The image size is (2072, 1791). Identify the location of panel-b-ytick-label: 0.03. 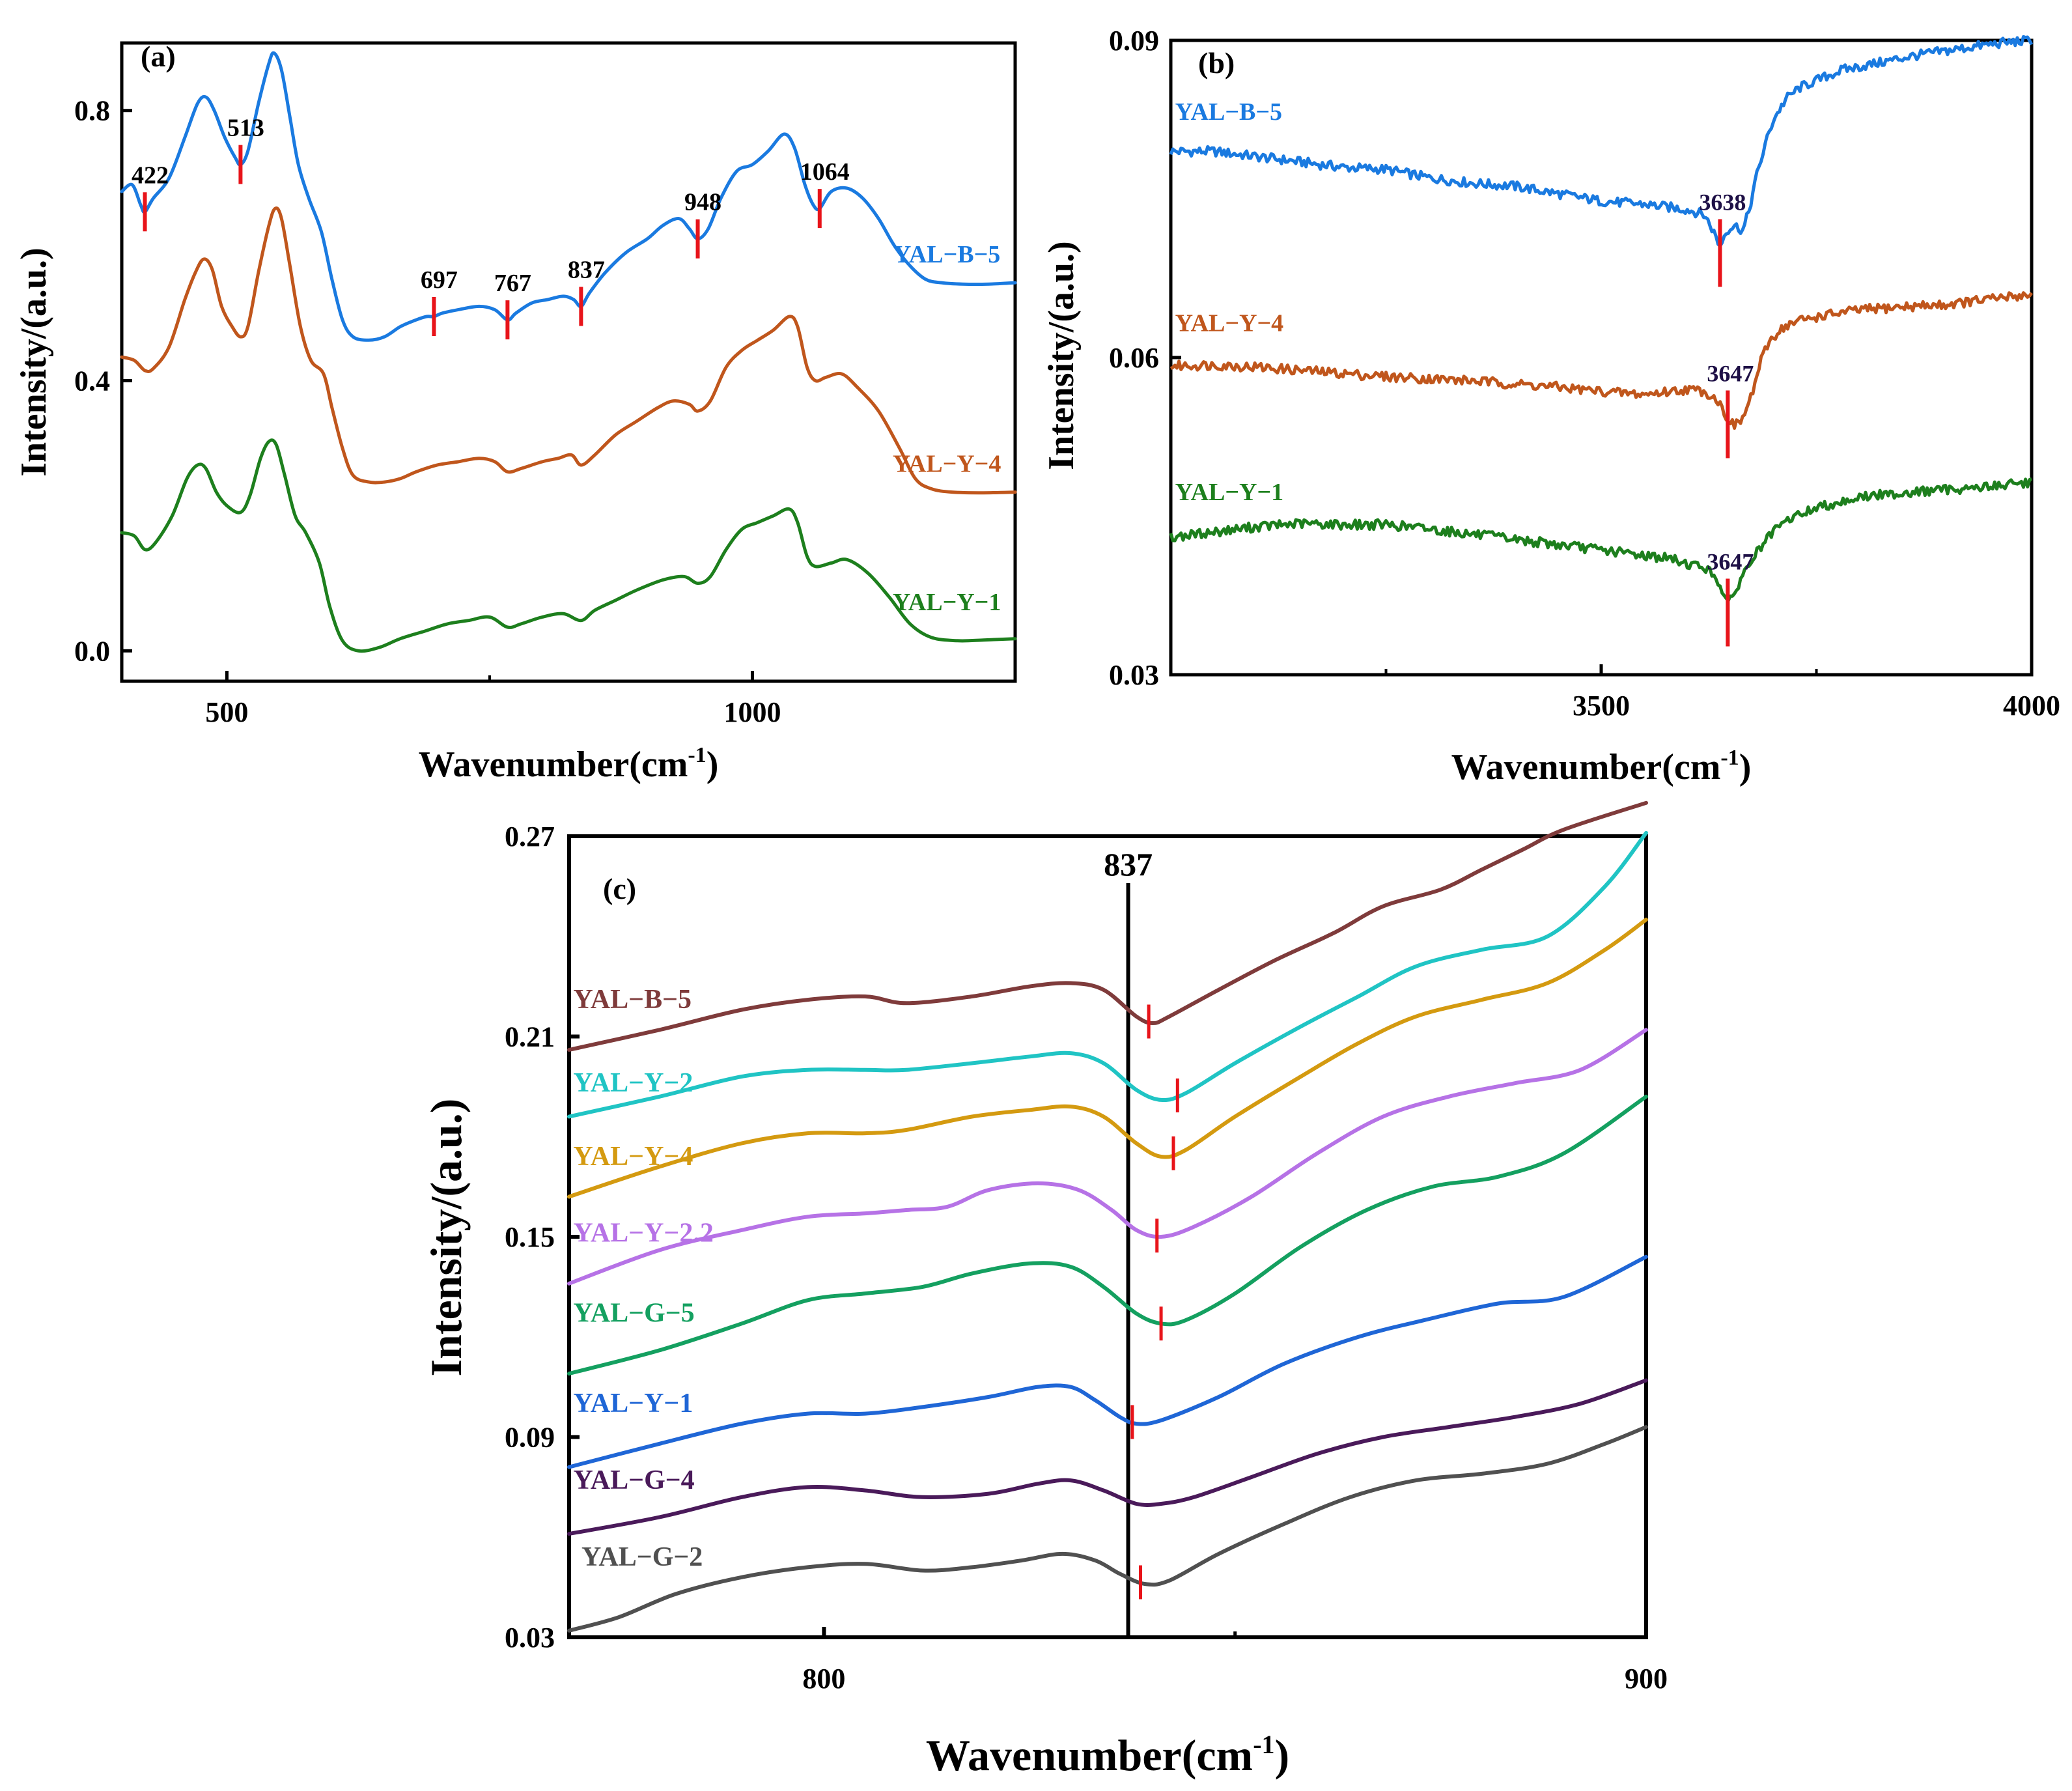
(1134, 675).